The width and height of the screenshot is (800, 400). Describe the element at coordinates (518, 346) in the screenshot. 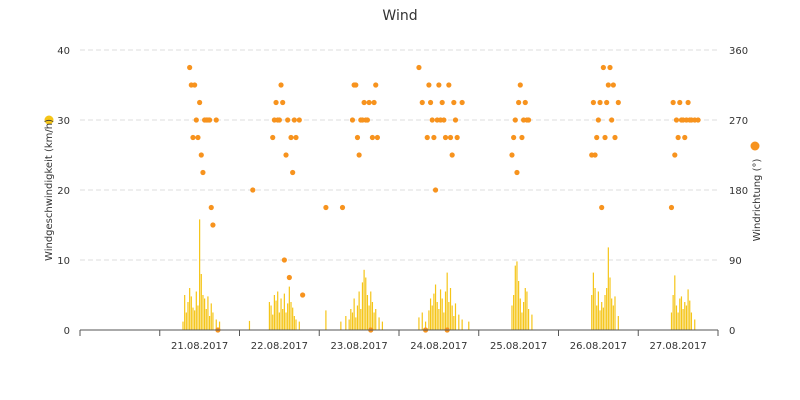

I see `x-tick-label: 25.08.2017` at that location.